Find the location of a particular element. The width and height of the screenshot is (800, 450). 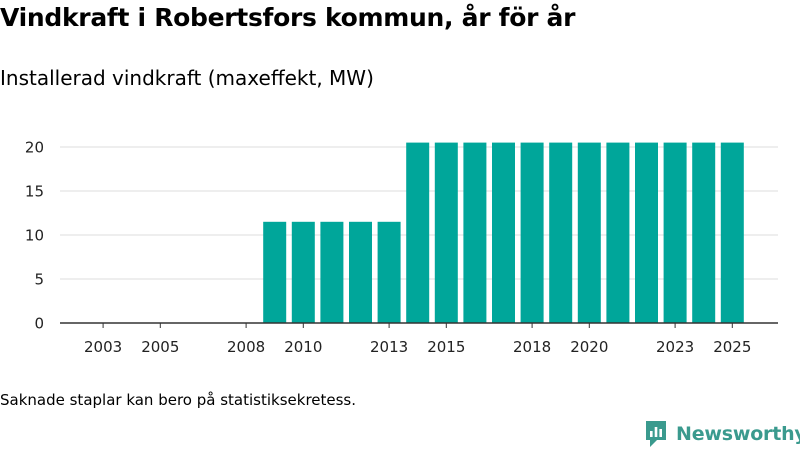

x-tick-label-2003: 2003 is located at coordinates (103, 347).